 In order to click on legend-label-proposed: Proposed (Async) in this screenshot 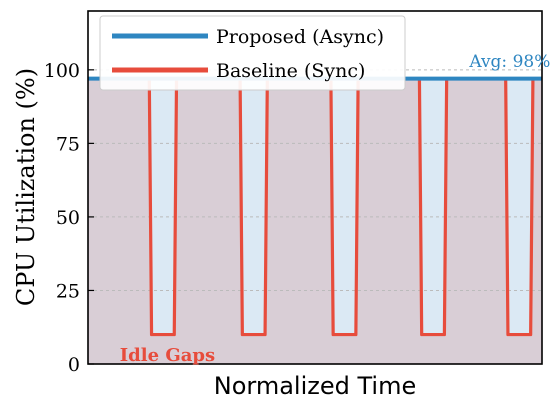, I will do `click(300, 37)`.